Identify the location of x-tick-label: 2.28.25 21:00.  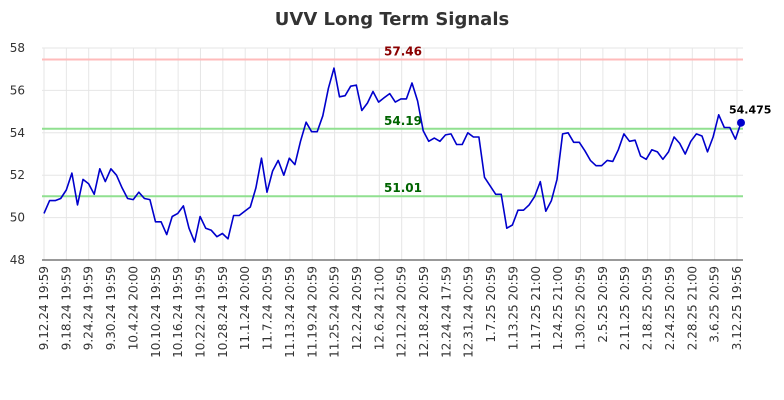
(692, 308).